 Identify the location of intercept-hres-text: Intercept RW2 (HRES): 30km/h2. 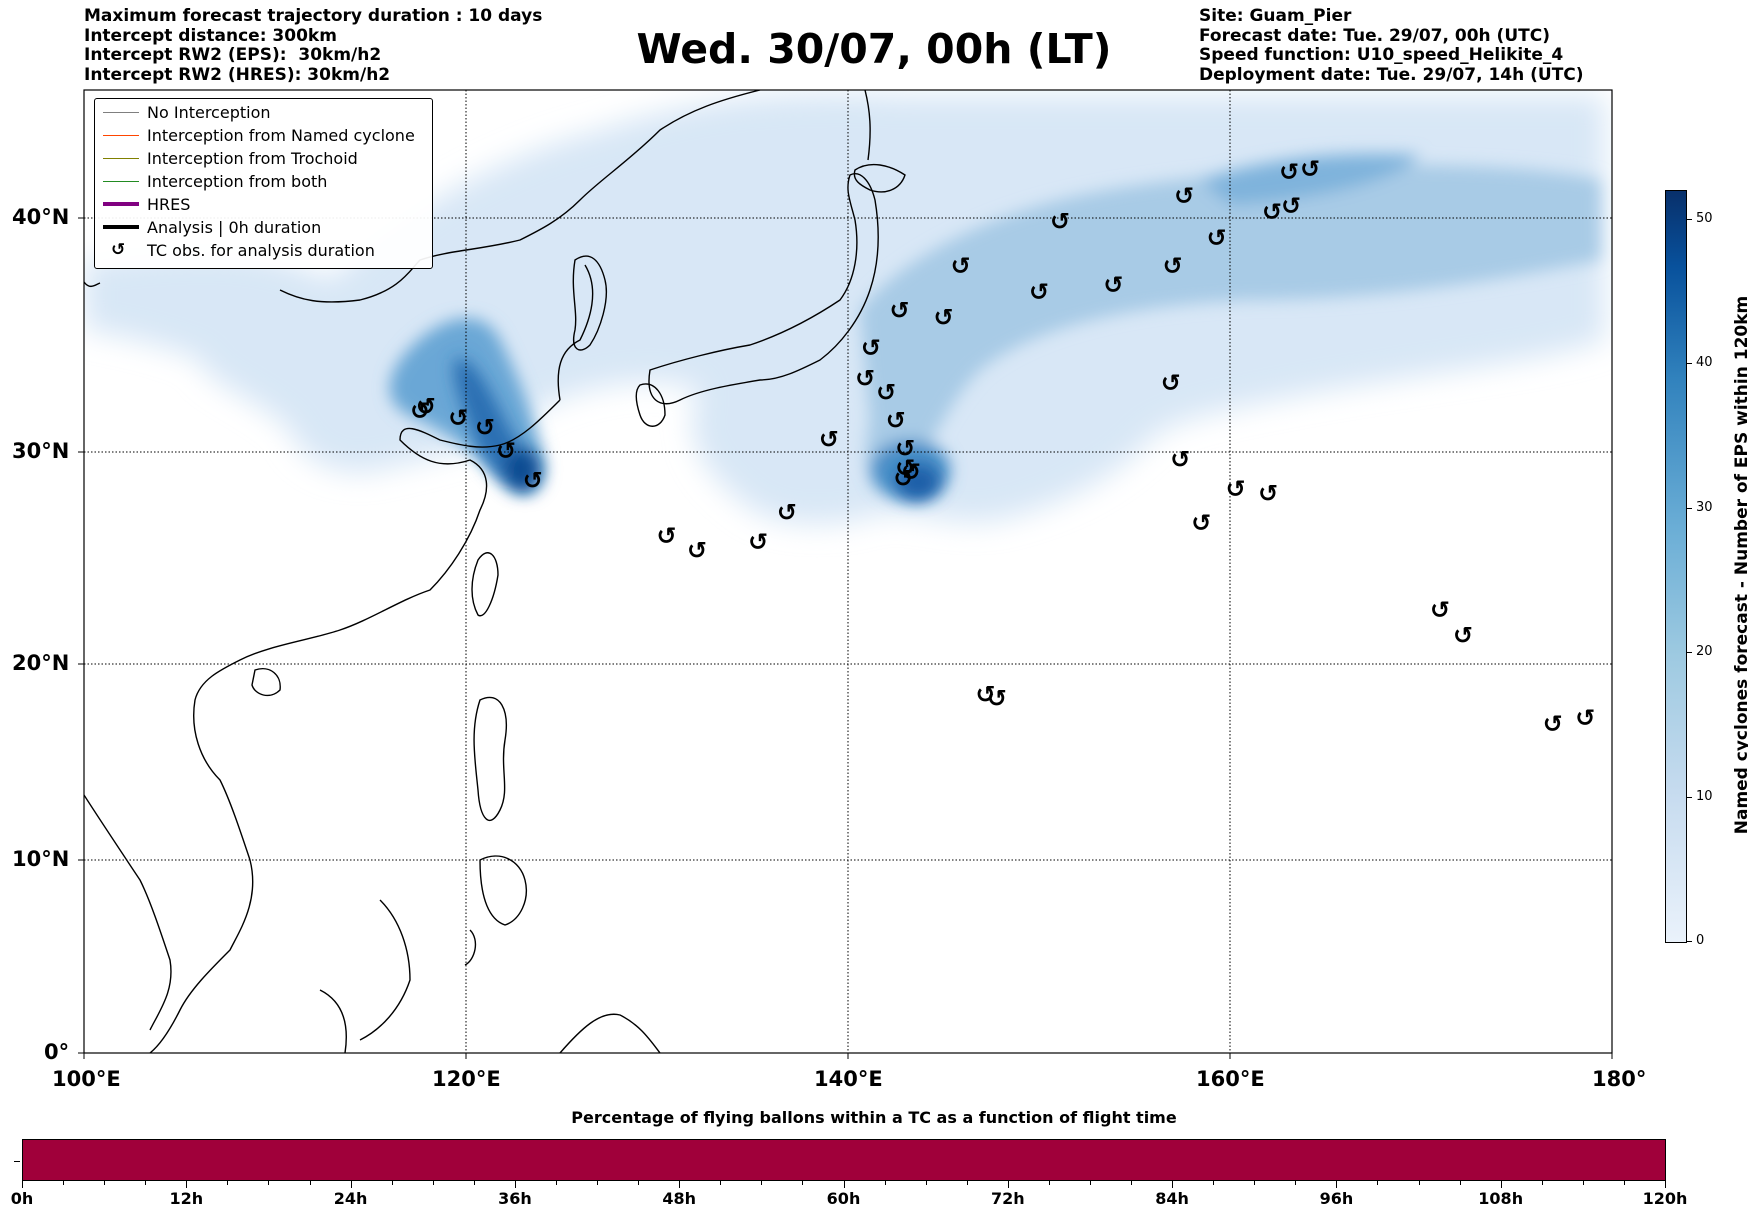
(237, 74).